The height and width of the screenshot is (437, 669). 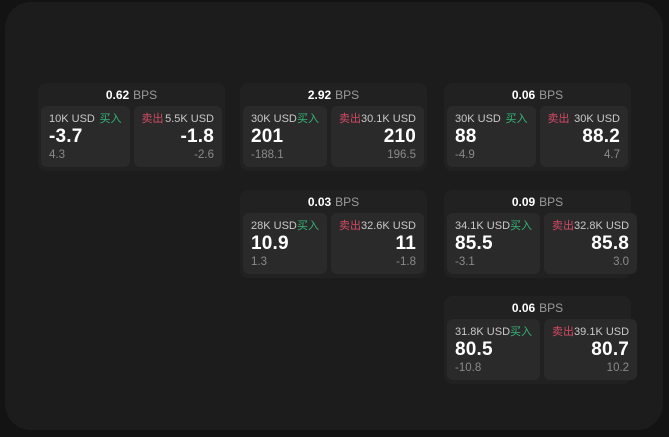 What do you see at coordinates (189, 119) in the screenshot?
I see `sell-amount-label: 5.5K USD` at bounding box center [189, 119].